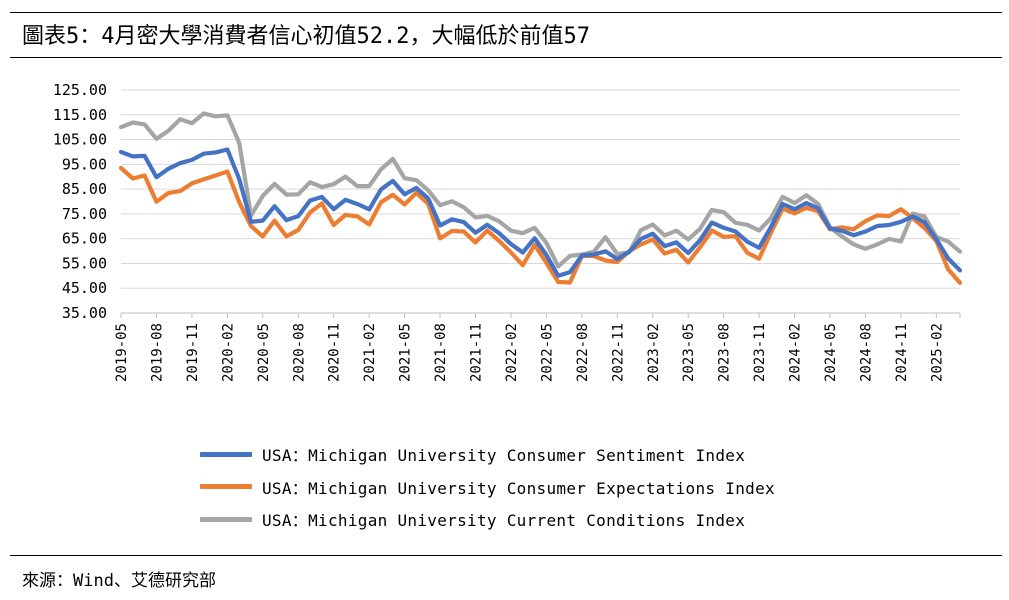  I want to click on x-tick-label: 2019-08, so click(157, 352).